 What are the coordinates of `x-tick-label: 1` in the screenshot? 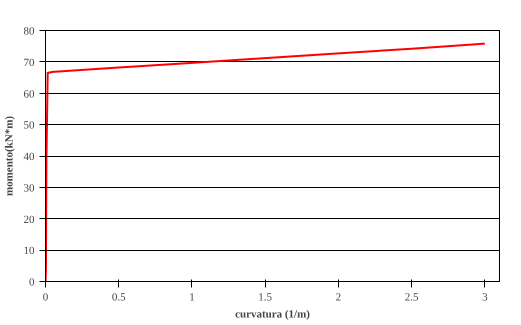 It's located at (192, 298).